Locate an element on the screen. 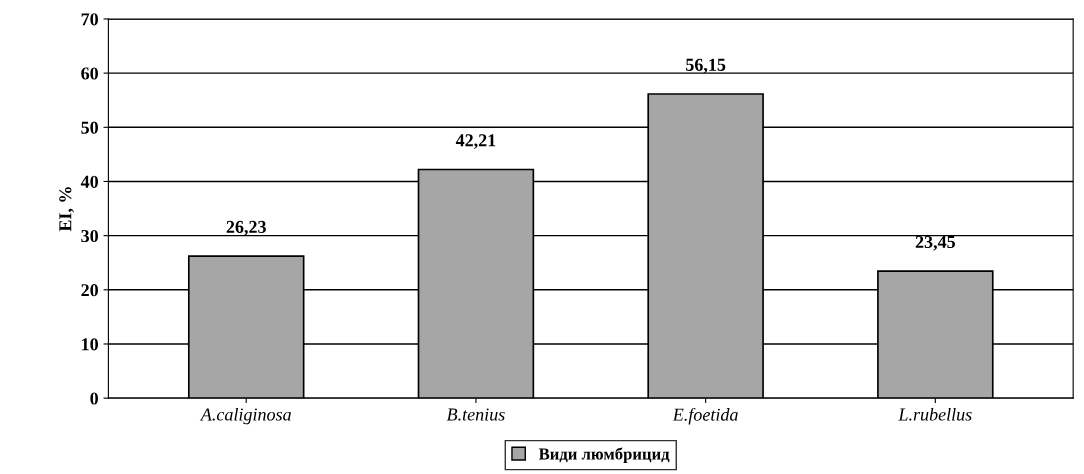 The width and height of the screenshot is (1084, 474). legend-label: Види люмбрицид is located at coordinates (604, 455).